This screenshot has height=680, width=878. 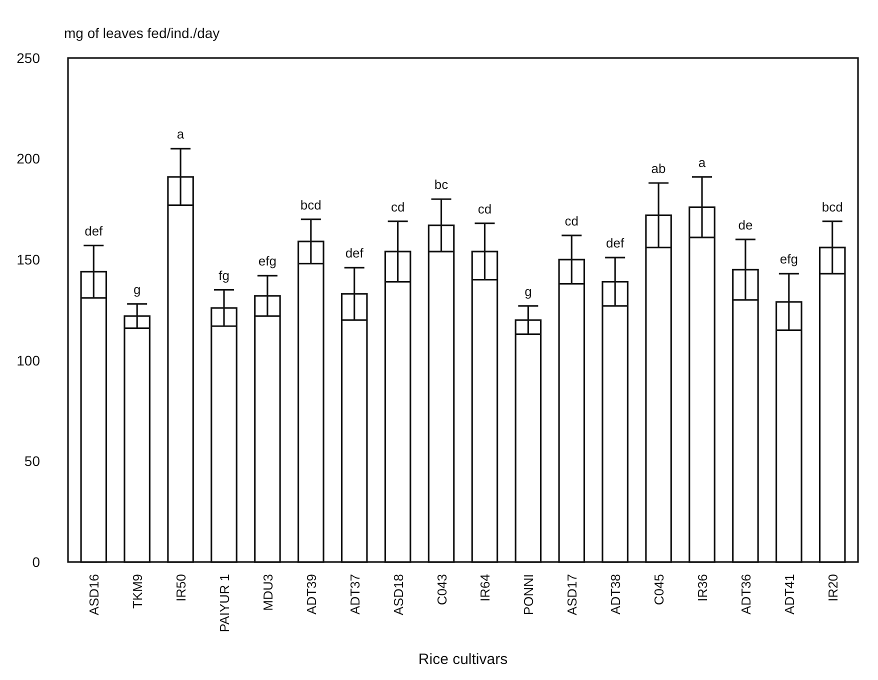 I want to click on annotation: fg, so click(x=224, y=275).